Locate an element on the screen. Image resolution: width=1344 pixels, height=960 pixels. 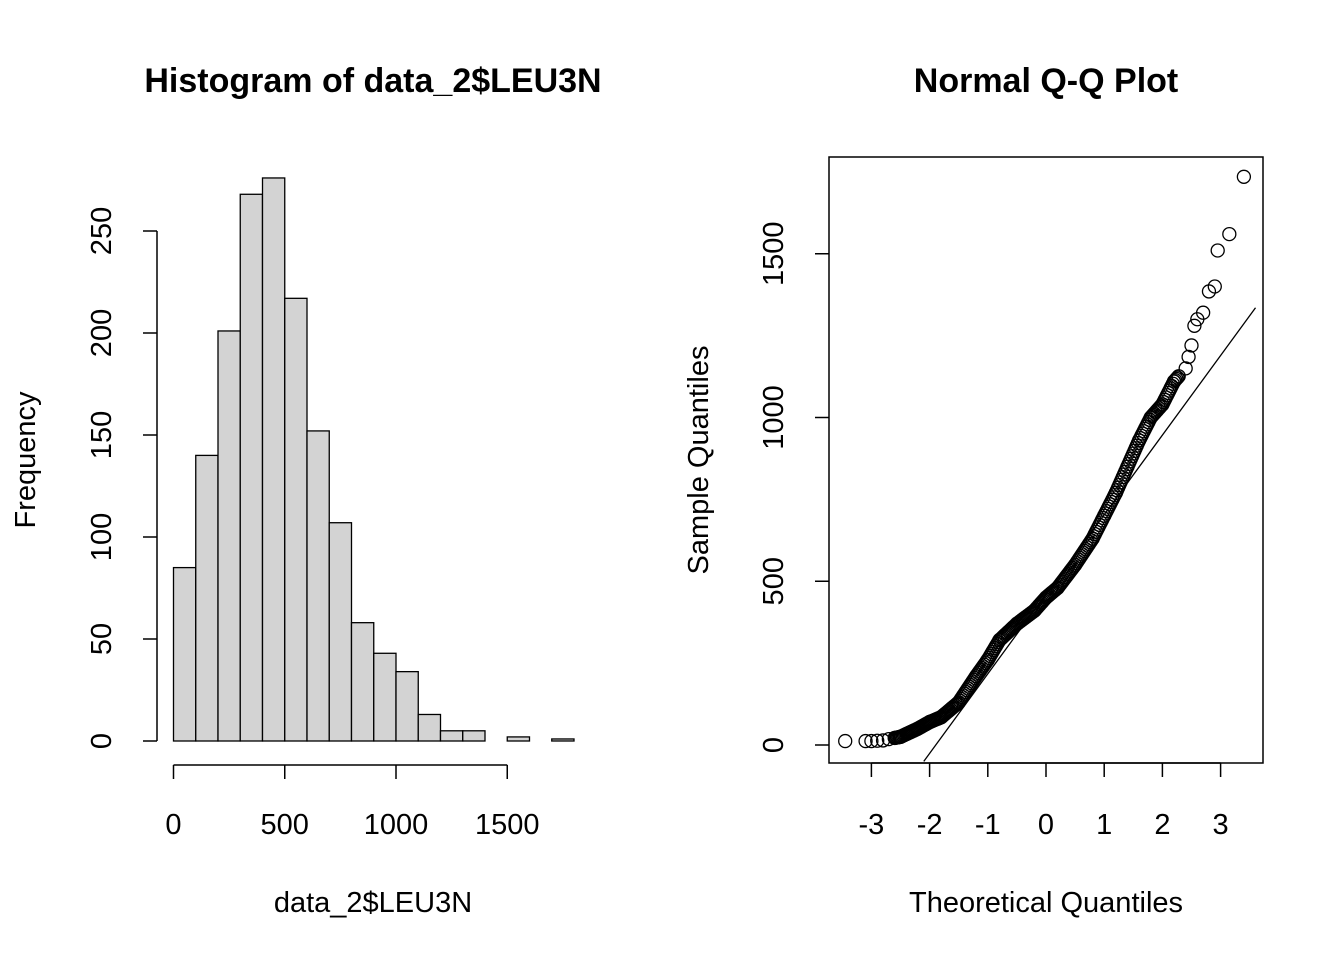
qq-y-tick-label: 500 is located at coordinates (774, 581).